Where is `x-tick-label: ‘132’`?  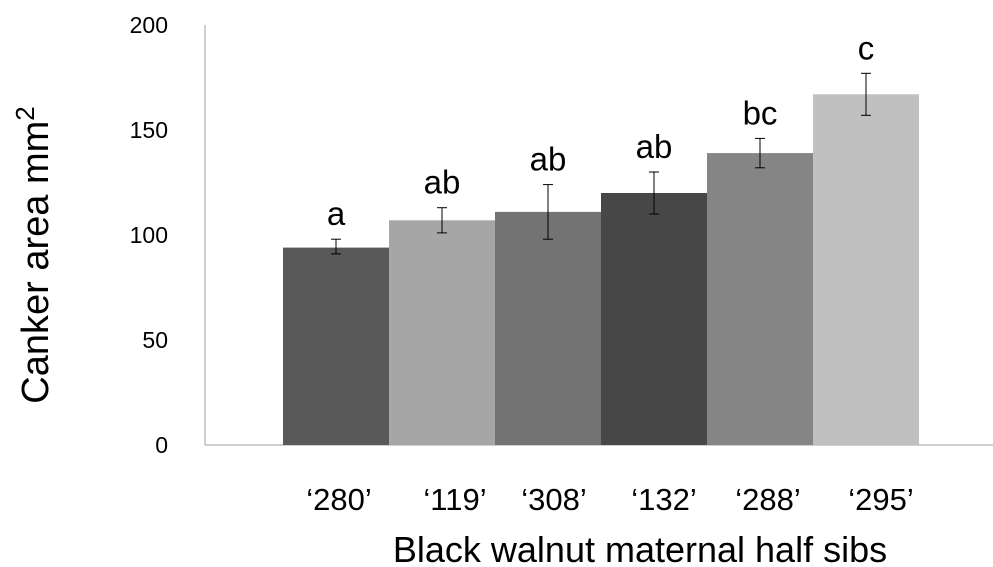 x-tick-label: ‘132’ is located at coordinates (664, 499).